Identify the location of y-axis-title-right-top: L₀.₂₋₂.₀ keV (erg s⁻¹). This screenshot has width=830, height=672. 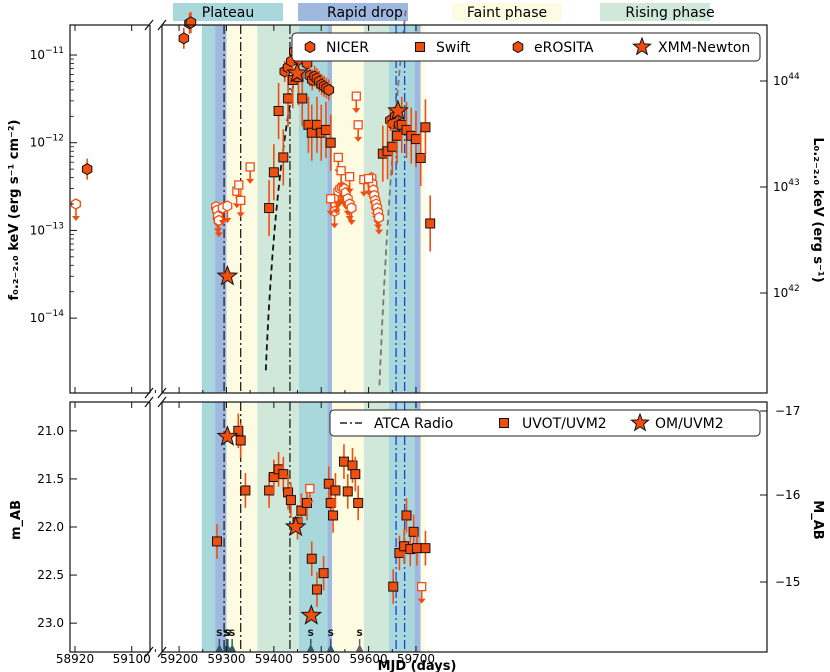
(817, 209).